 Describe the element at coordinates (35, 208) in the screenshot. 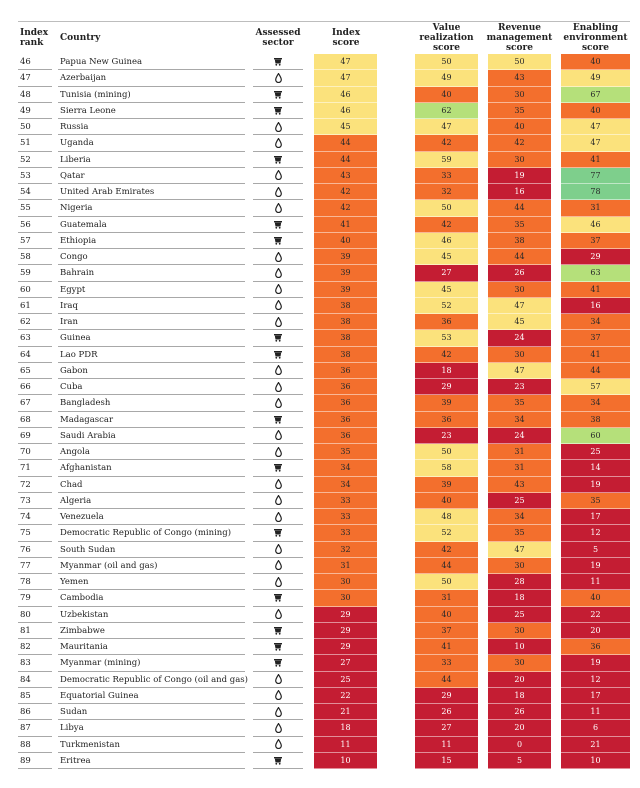

I see `index-rank: 55` at that location.